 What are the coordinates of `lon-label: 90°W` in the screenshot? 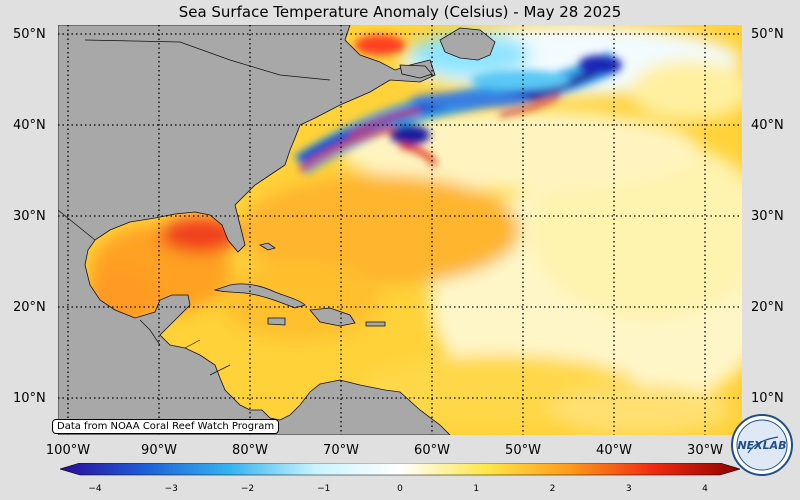 It's located at (159, 450).